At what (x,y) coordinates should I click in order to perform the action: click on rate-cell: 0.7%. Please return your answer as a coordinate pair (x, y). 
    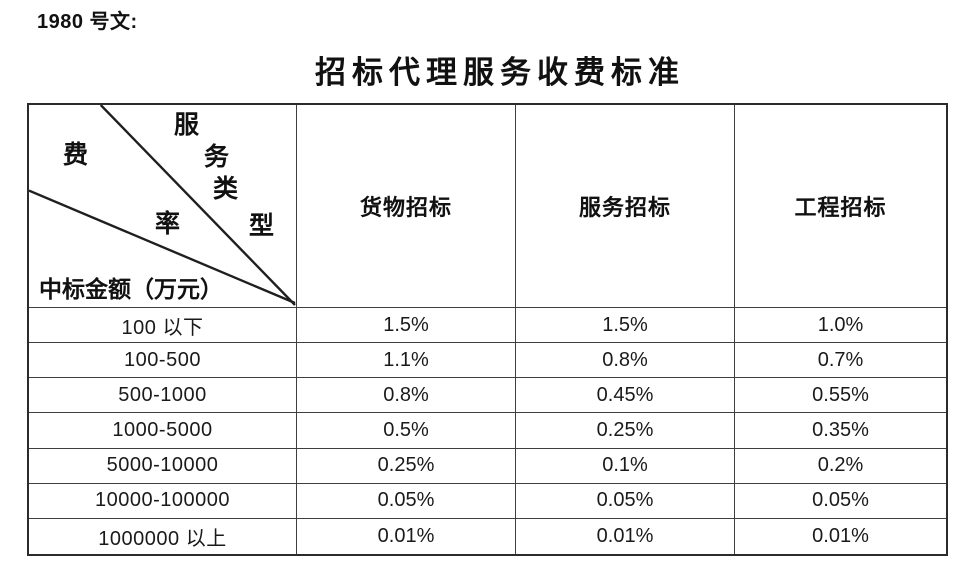
    Looking at the image, I should click on (840, 361).